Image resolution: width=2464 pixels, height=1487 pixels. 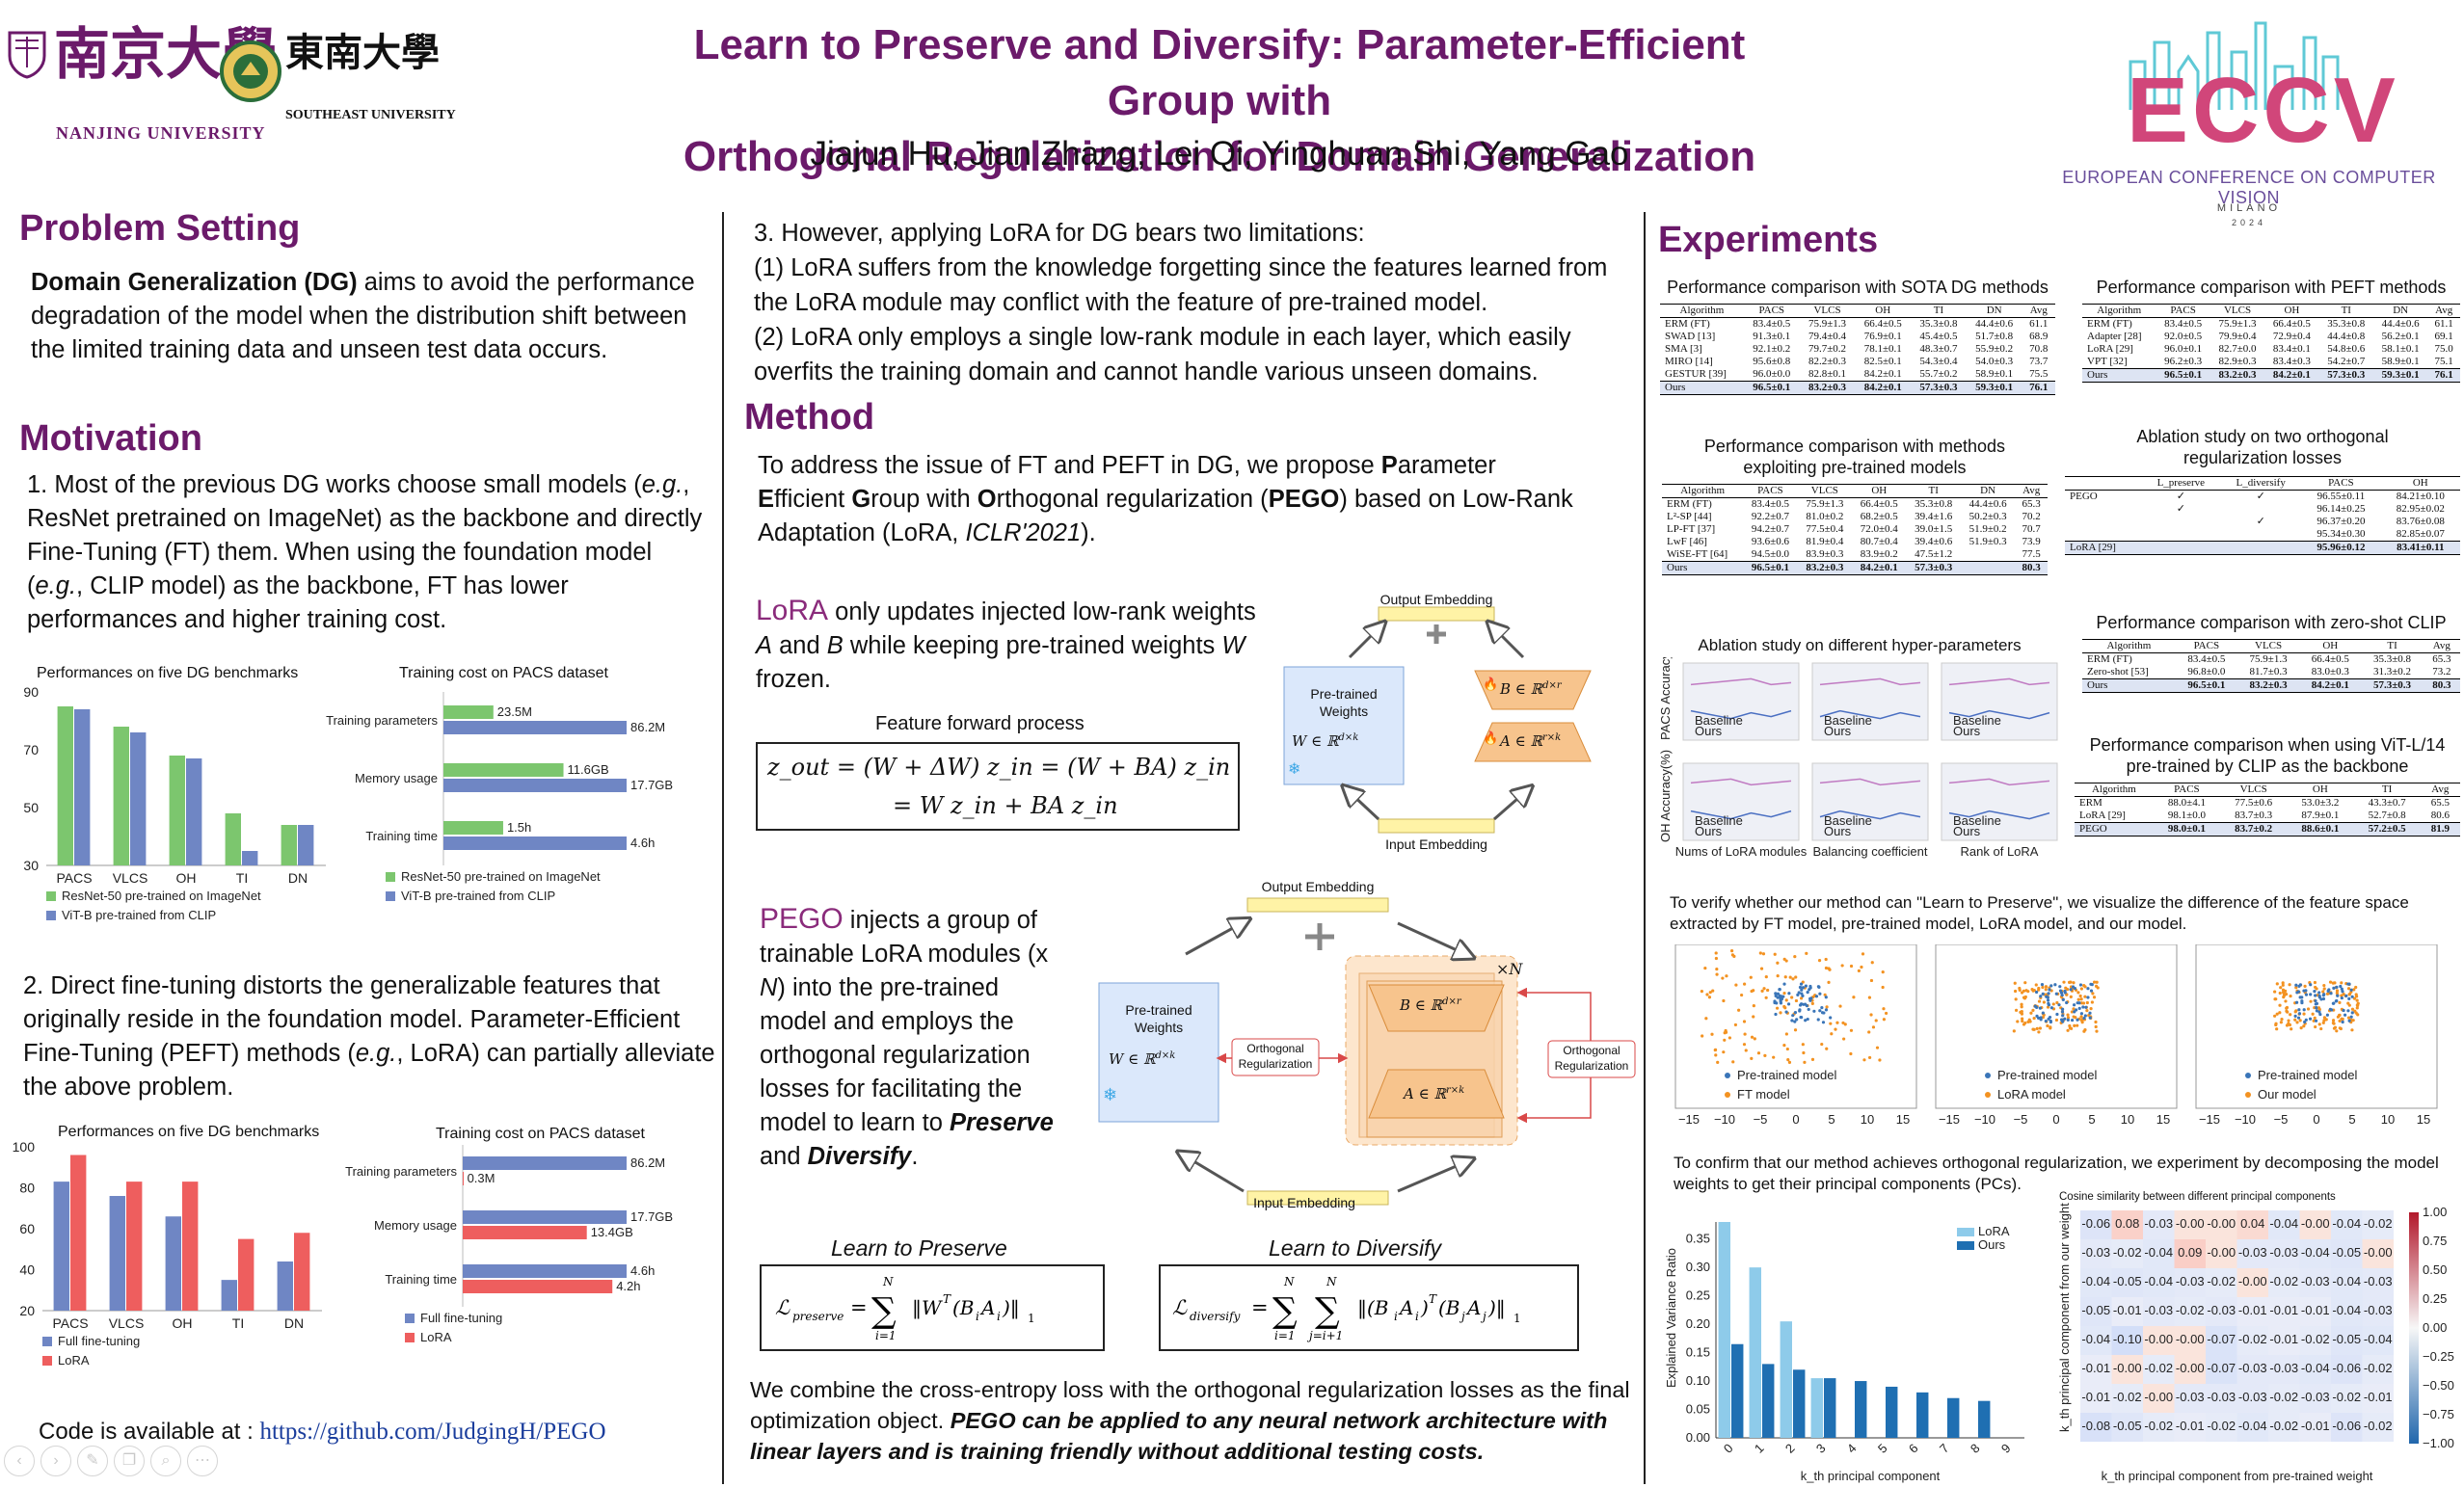 I want to click on table-cell: 80.3, so click(x=2032, y=567).